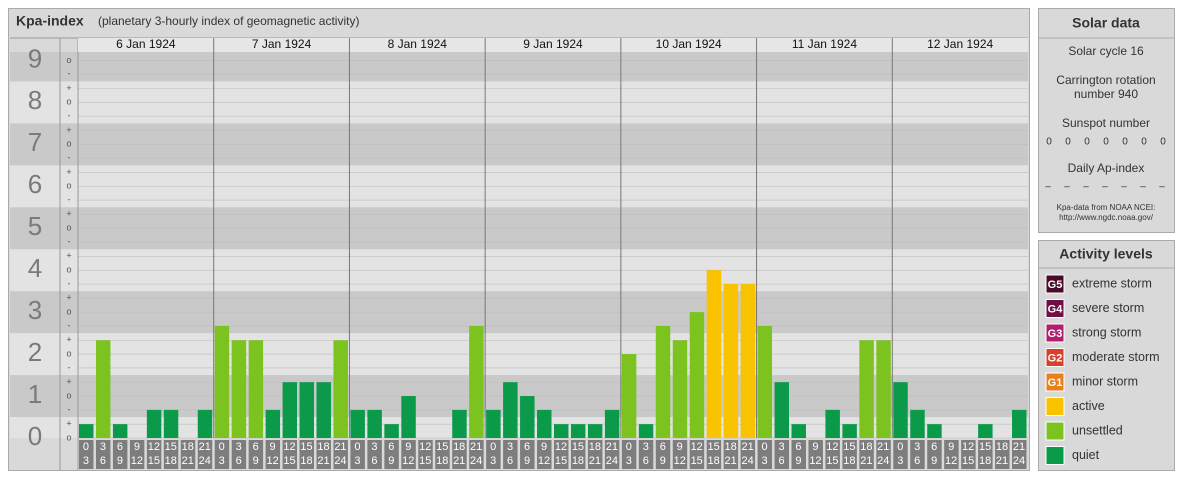  Describe the element at coordinates (960, 44) in the screenshot. I see `day-label: 12 Jan 1924` at that location.